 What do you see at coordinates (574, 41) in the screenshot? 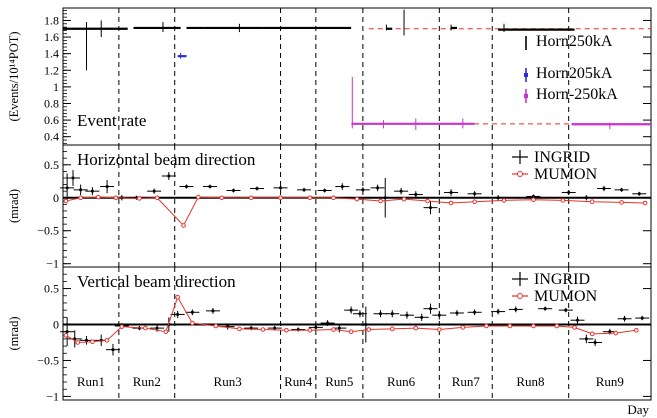
I see `legend-label: Horn250kA` at bounding box center [574, 41].